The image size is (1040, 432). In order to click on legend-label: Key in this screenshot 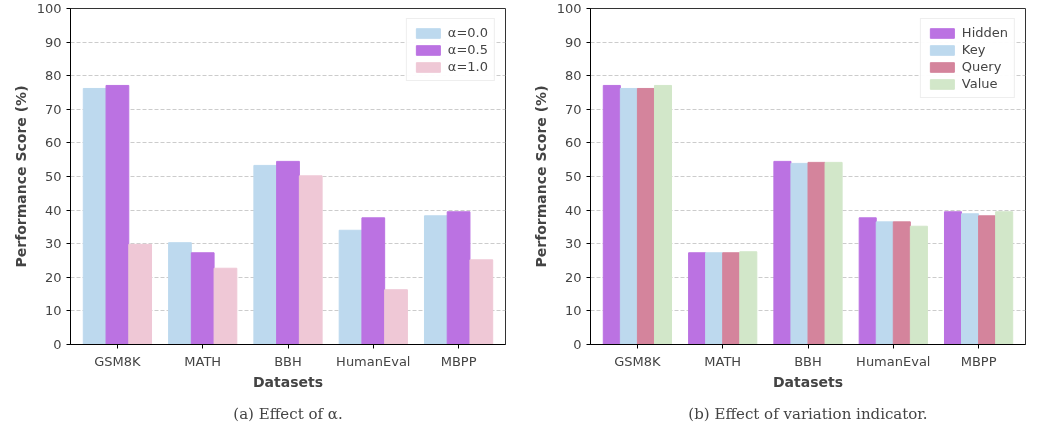, I will do `click(973, 49)`.